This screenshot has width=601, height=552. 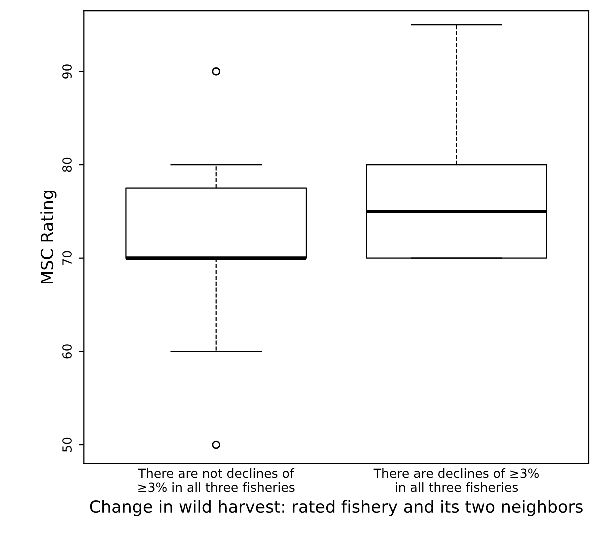 What do you see at coordinates (67, 445) in the screenshot?
I see `y-tick-label: 50` at bounding box center [67, 445].